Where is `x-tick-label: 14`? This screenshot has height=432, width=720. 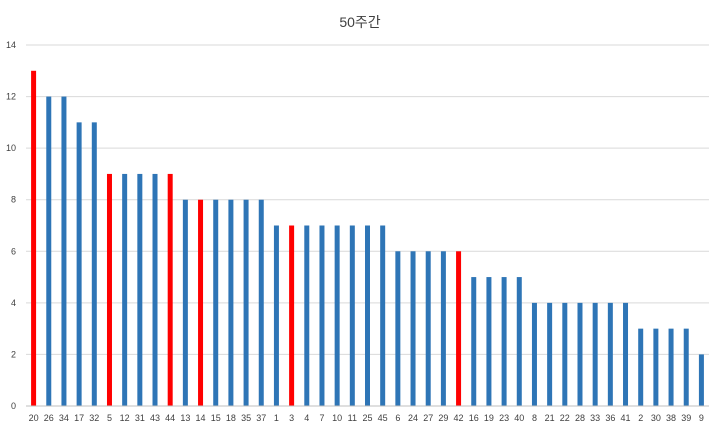 x-tick-label: 14 is located at coordinates (201, 418).